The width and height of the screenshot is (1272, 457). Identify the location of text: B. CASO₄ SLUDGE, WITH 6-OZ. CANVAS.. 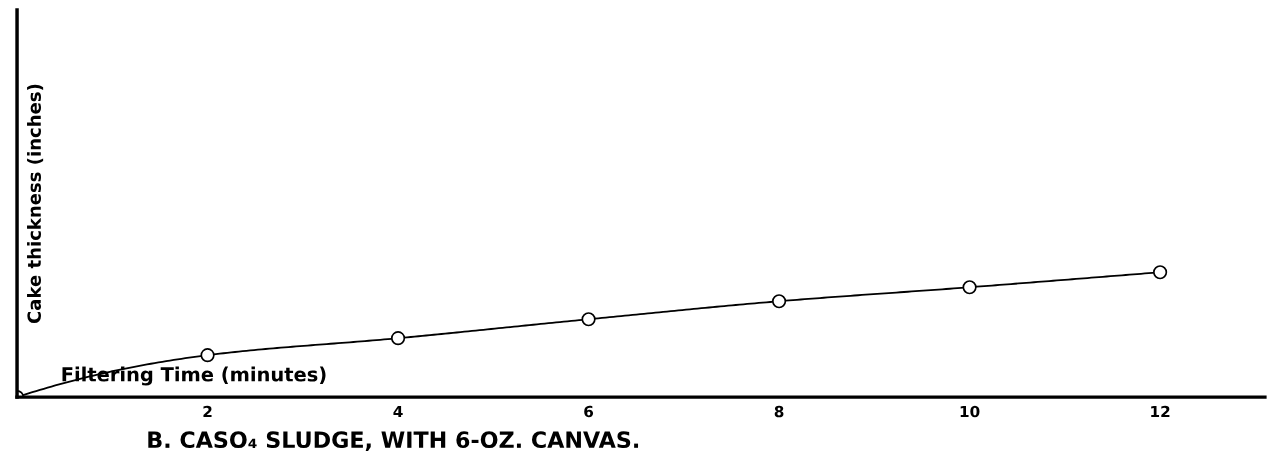
(393, 441).